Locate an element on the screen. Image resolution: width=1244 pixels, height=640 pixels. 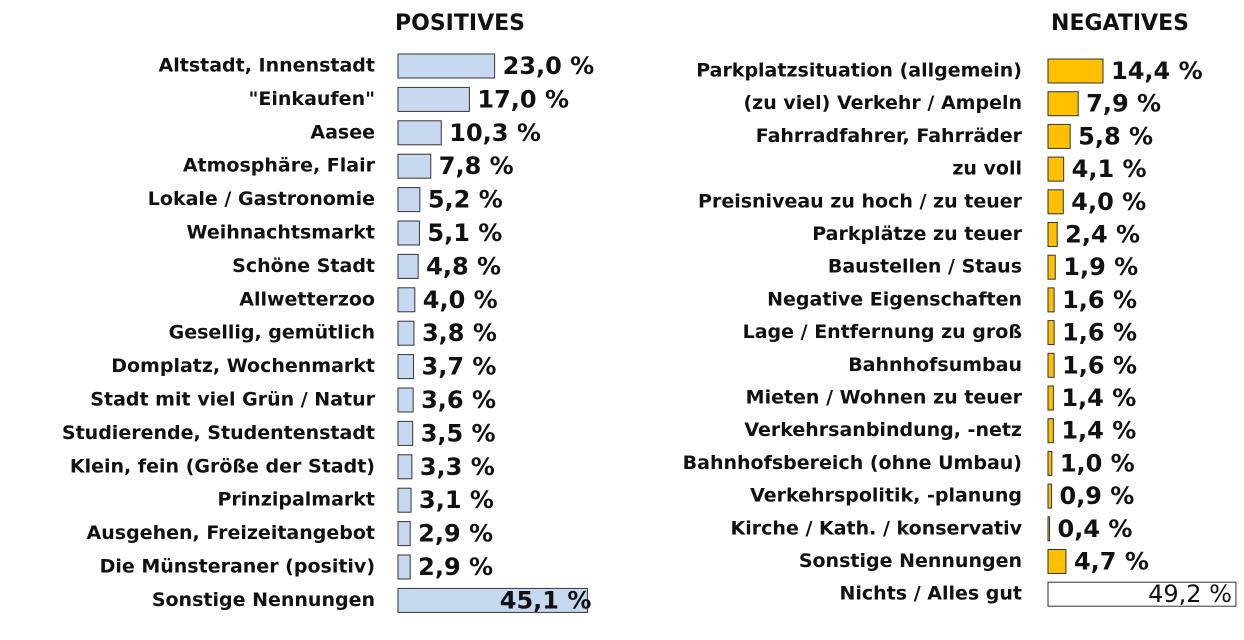
value-label: 4,1 % is located at coordinates (1109, 169).